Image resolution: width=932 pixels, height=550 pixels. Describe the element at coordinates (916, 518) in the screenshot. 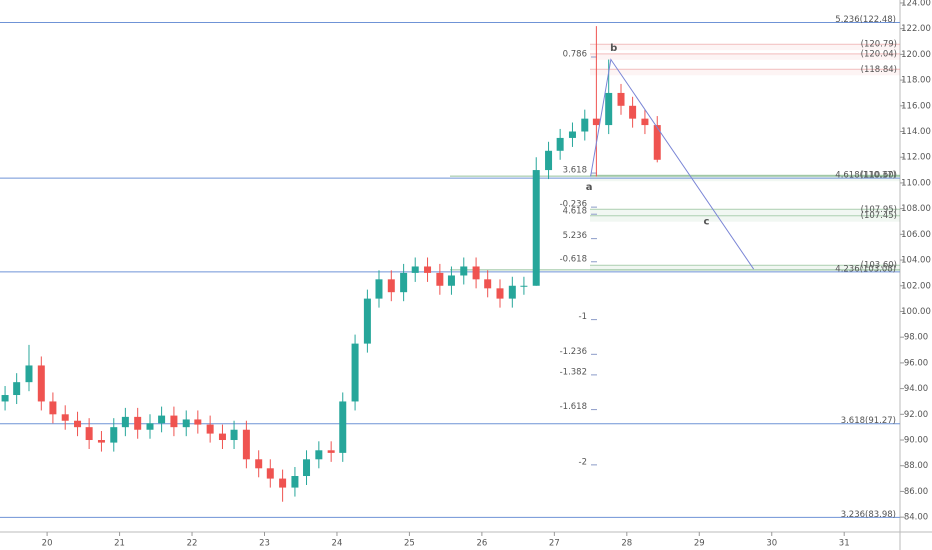

I see `y-tick-label: 84.00` at that location.